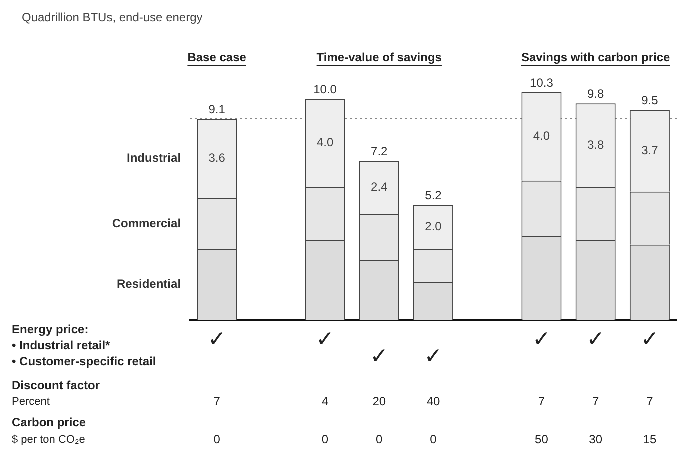 This screenshot has height=449, width=695. What do you see at coordinates (433, 195) in the screenshot?
I see `total-label: 5.2` at bounding box center [433, 195].